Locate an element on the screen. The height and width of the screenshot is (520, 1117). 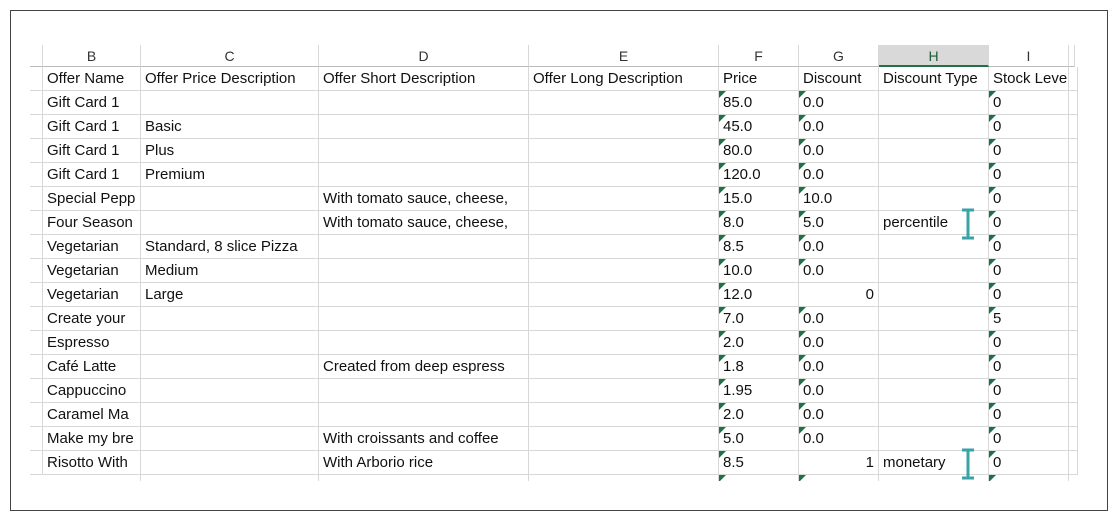
cell: Four Season is located at coordinates (92, 223).